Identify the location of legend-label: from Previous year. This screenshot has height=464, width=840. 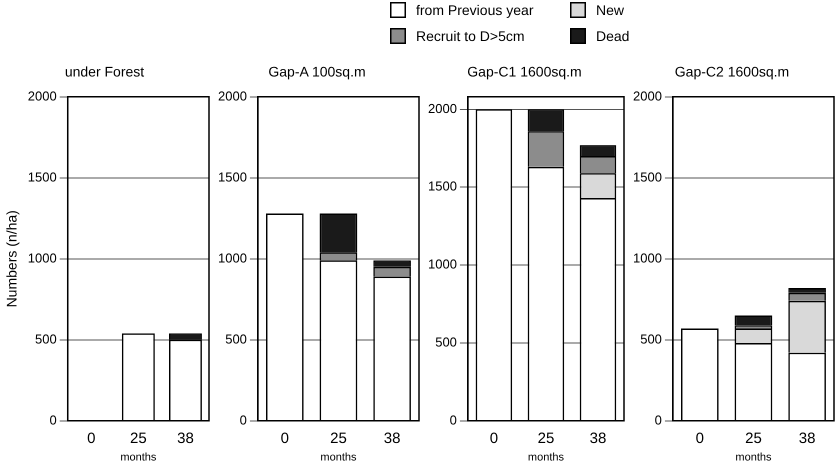
(475, 10).